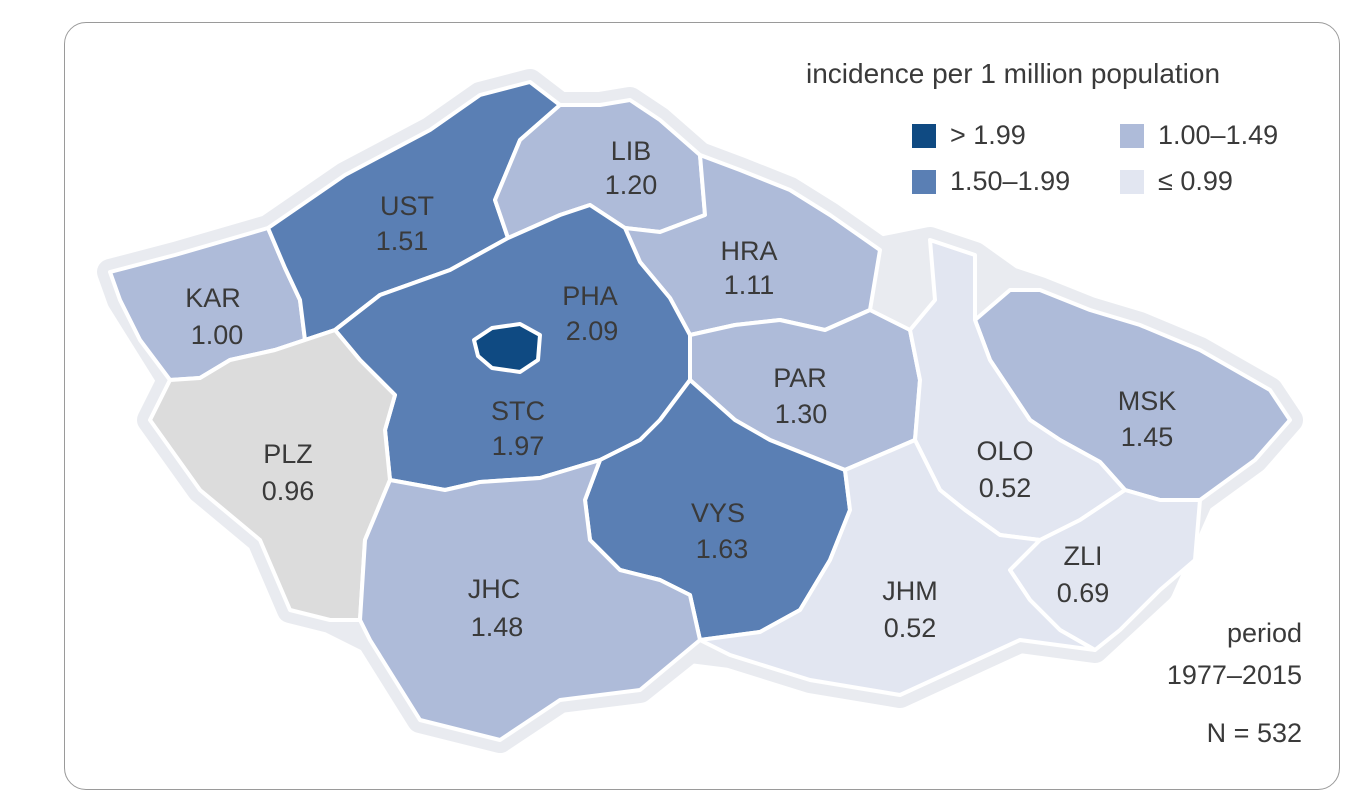 This screenshot has height=800, width=1360. Describe the element at coordinates (217, 335) in the screenshot. I see `label-value-KAR: 1.00` at that location.